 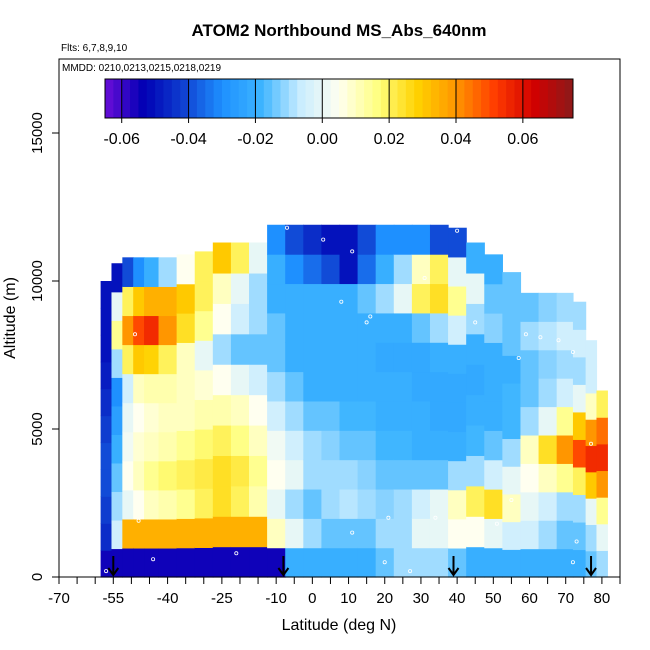 What do you see at coordinates (121, 139) in the screenshot?
I see `colorbar-tick-label: -0.06` at bounding box center [121, 139].